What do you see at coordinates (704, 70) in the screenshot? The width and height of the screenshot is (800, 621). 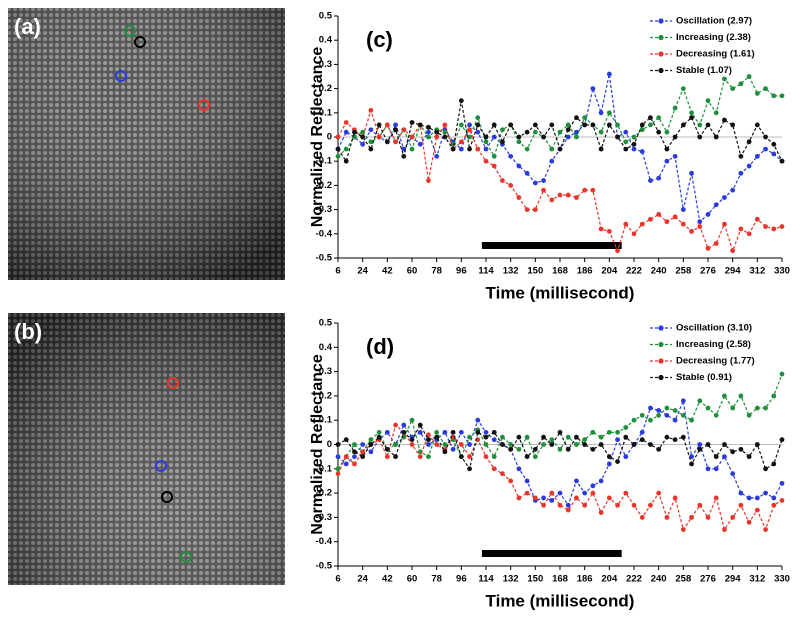 I see `legend-label: Stable (1.07)` at bounding box center [704, 70].